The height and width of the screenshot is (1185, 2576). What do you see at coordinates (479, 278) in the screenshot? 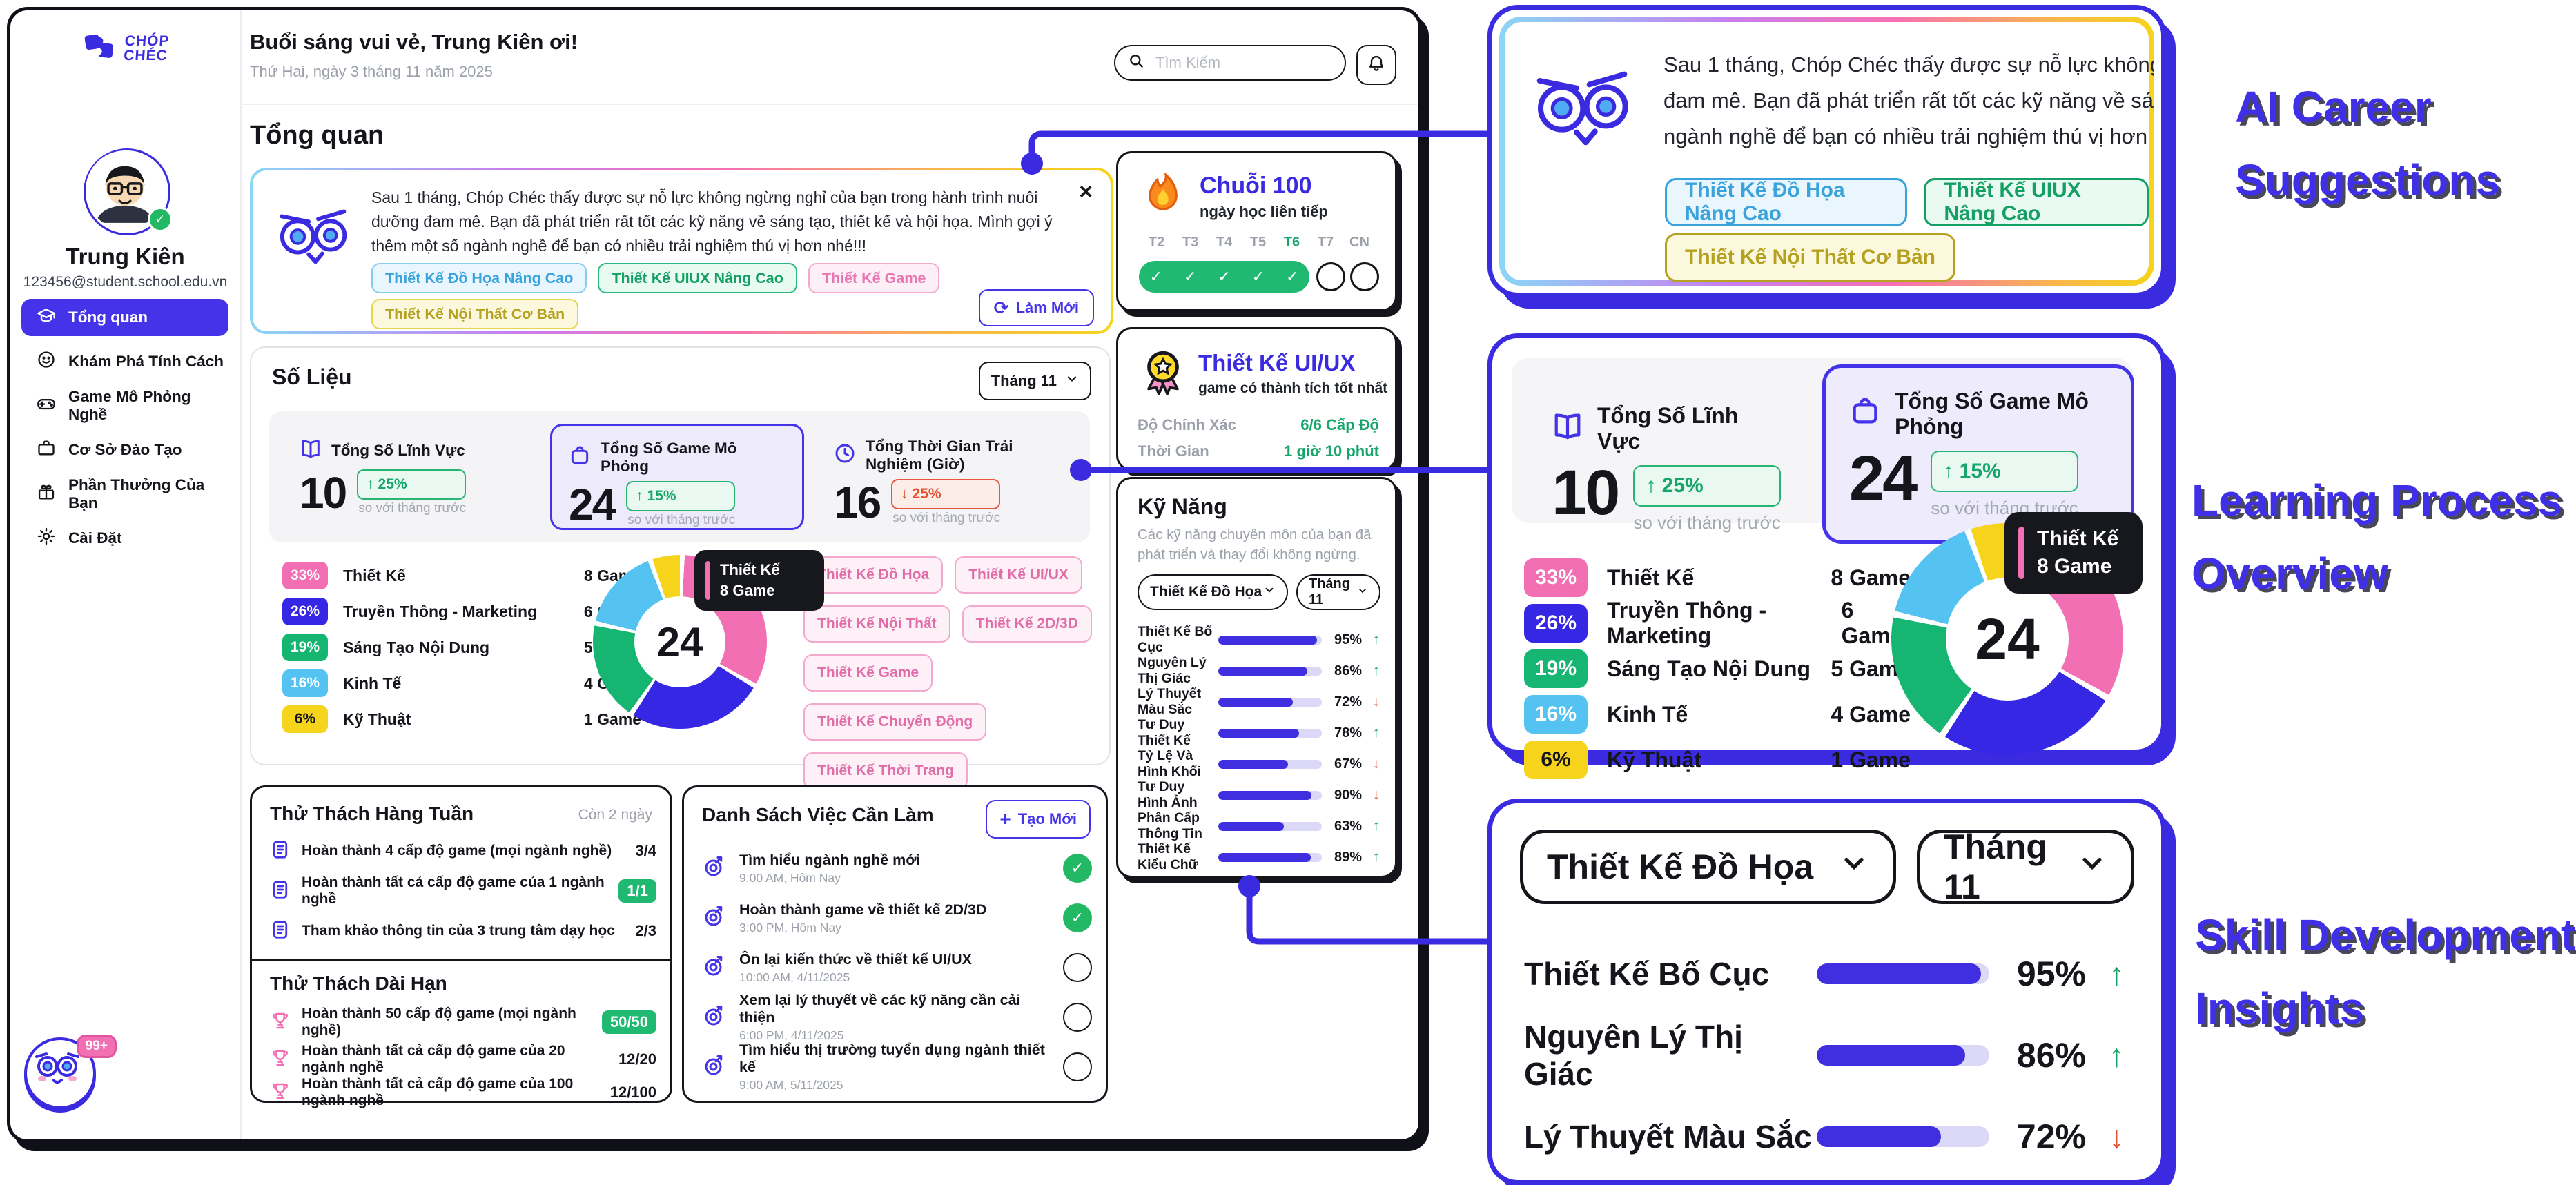
I see `career-chip: Thiết Kế Đồ Họa Nâng Cao` at bounding box center [479, 278].